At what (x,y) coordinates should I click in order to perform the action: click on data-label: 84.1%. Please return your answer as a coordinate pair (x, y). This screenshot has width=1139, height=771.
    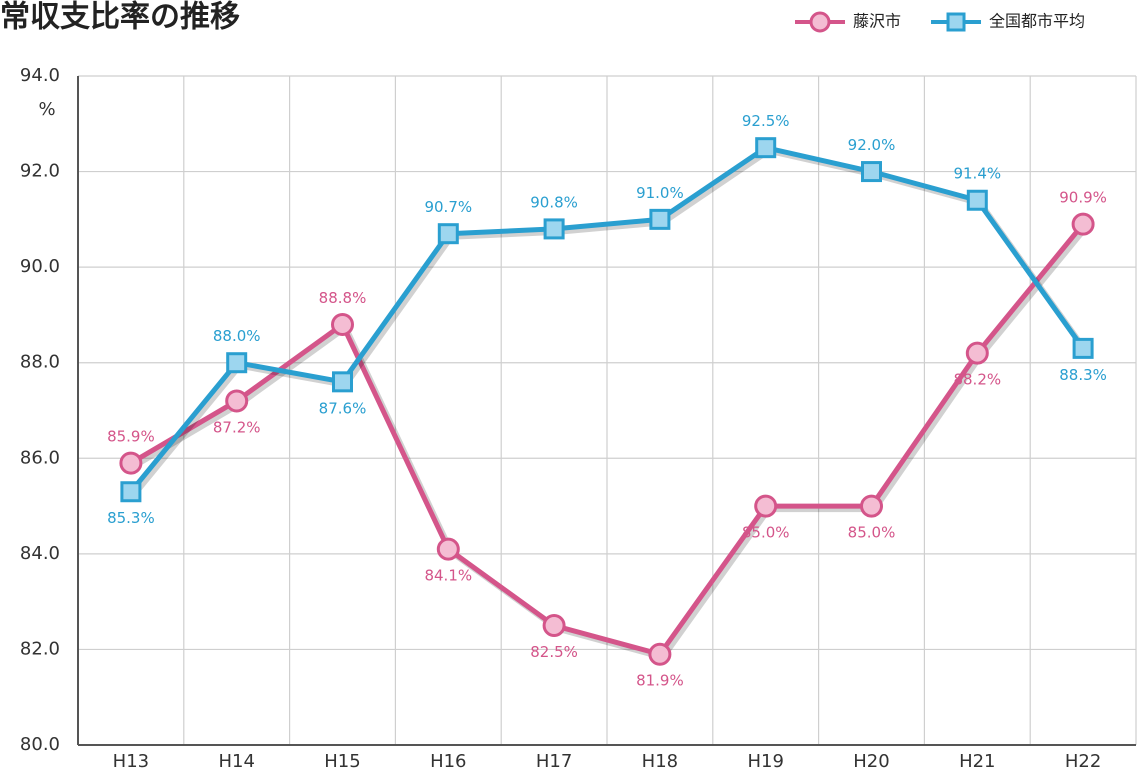
    Looking at the image, I should click on (448, 576).